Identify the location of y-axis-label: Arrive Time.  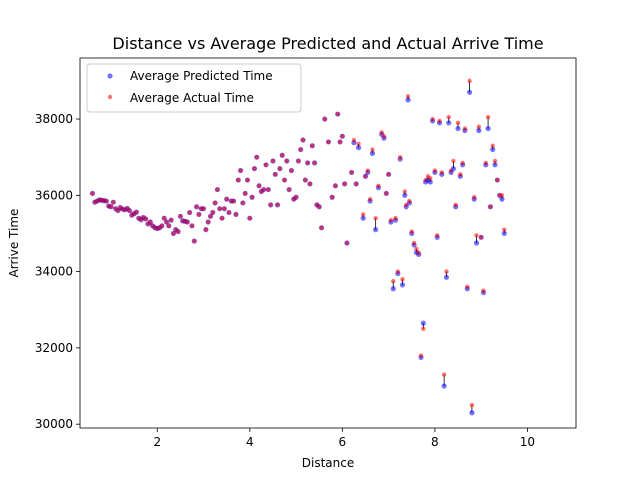
(14, 243).